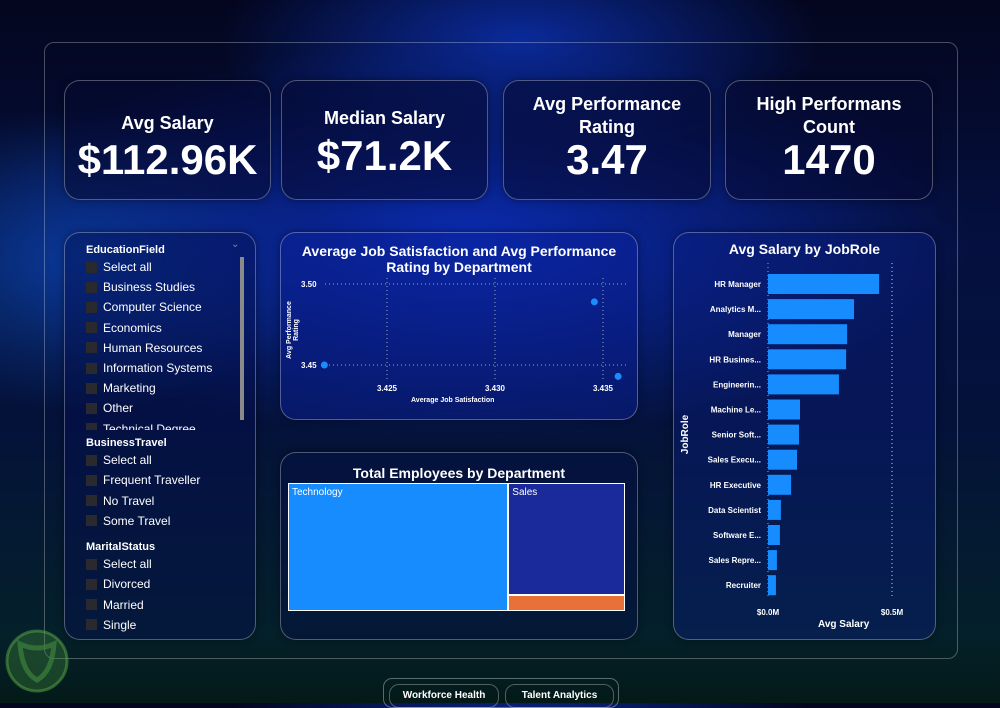 This screenshot has width=1000, height=708. Describe the element at coordinates (309, 284) in the screenshot. I see `y-tick-label: 3.50` at that location.